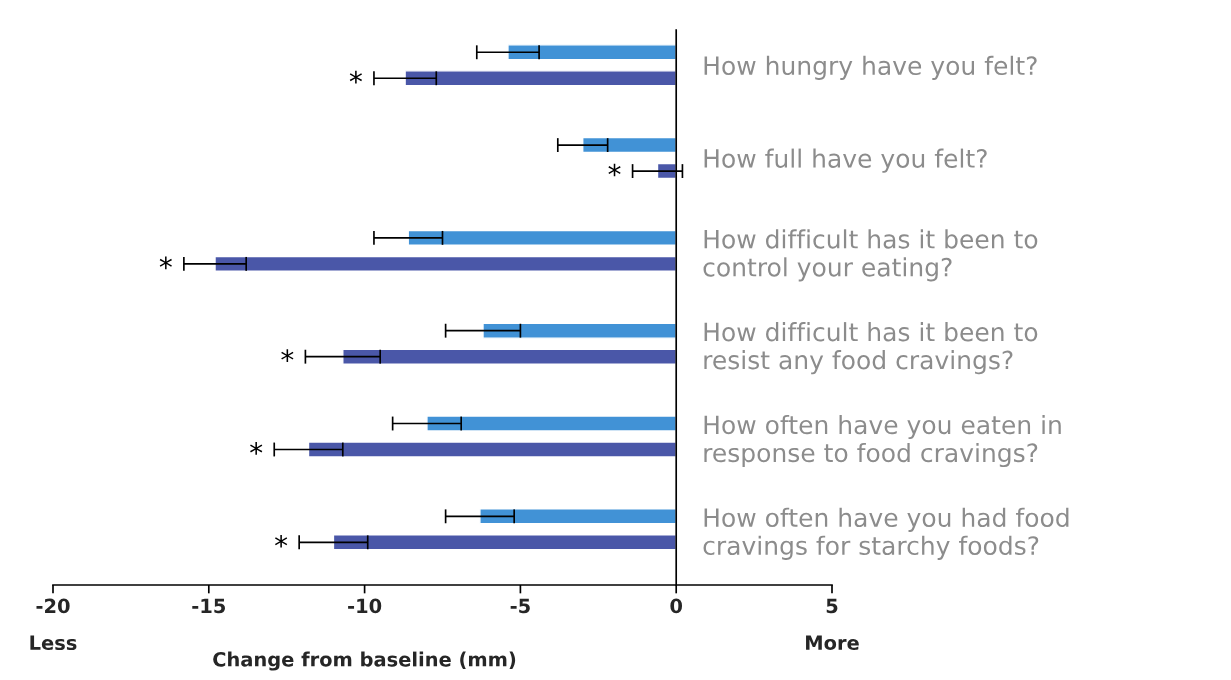  I want to click on x-axis-title: Change from baseline (mm), so click(364, 661).